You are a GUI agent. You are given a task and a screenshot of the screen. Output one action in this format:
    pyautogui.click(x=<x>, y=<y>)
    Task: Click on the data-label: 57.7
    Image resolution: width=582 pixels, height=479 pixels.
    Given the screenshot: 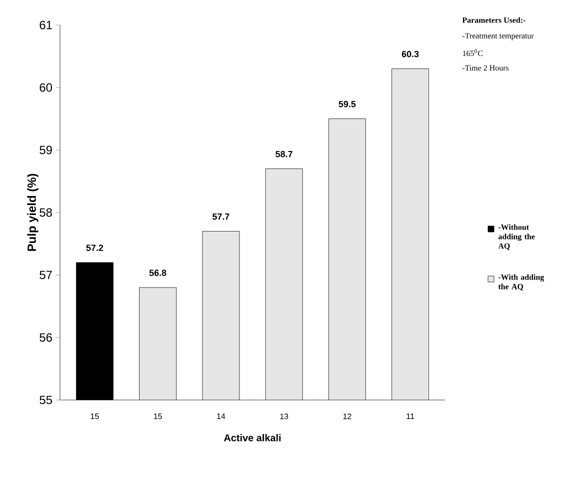 What is the action you would take?
    pyautogui.click(x=221, y=216)
    